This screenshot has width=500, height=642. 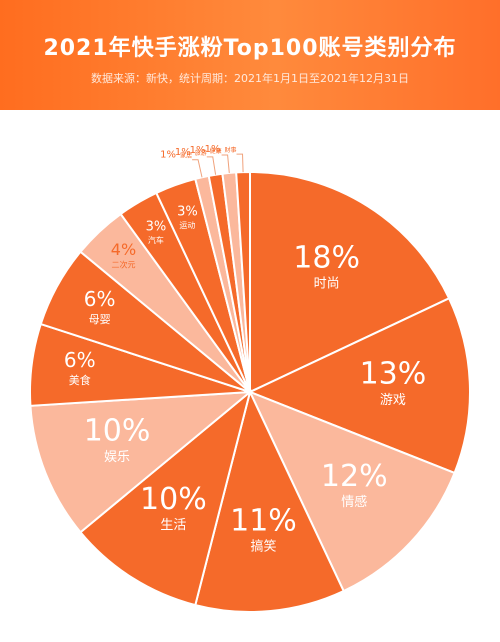 What do you see at coordinates (173, 525) in the screenshot?
I see `slice-category-label: 生活` at bounding box center [173, 525].